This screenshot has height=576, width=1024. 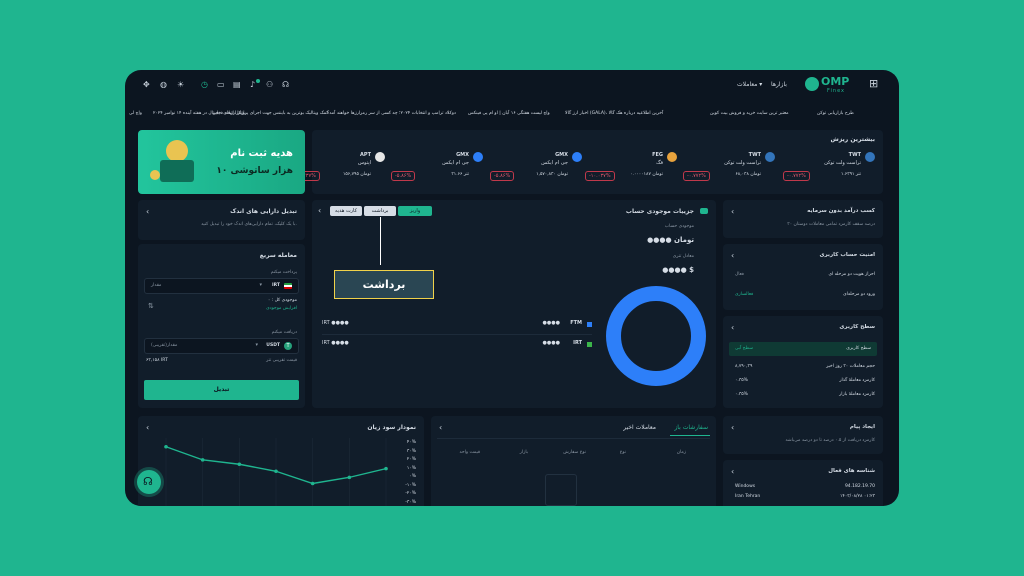 What do you see at coordinates (851, 471) in the screenshot?
I see `sessions-title: شناسه های فعال` at bounding box center [851, 471].